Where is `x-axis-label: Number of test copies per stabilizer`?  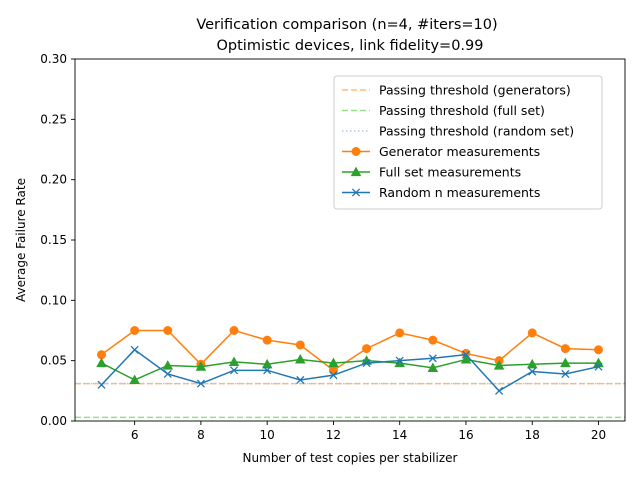 x-axis-label: Number of test copies per stabilizer is located at coordinates (350, 458).